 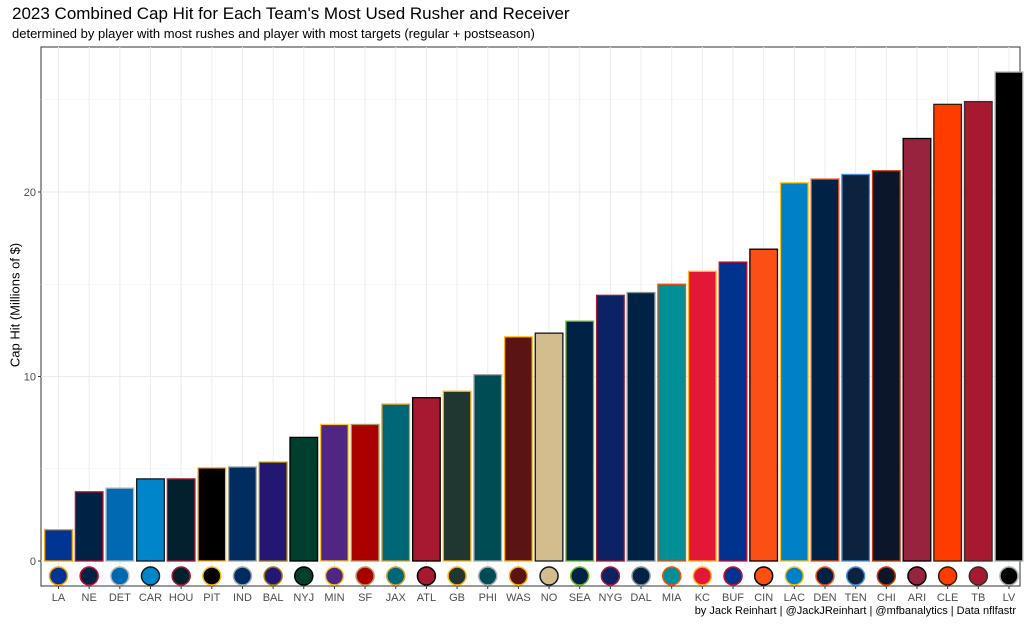 I want to click on x-tick-label: SEA, so click(x=580, y=598).